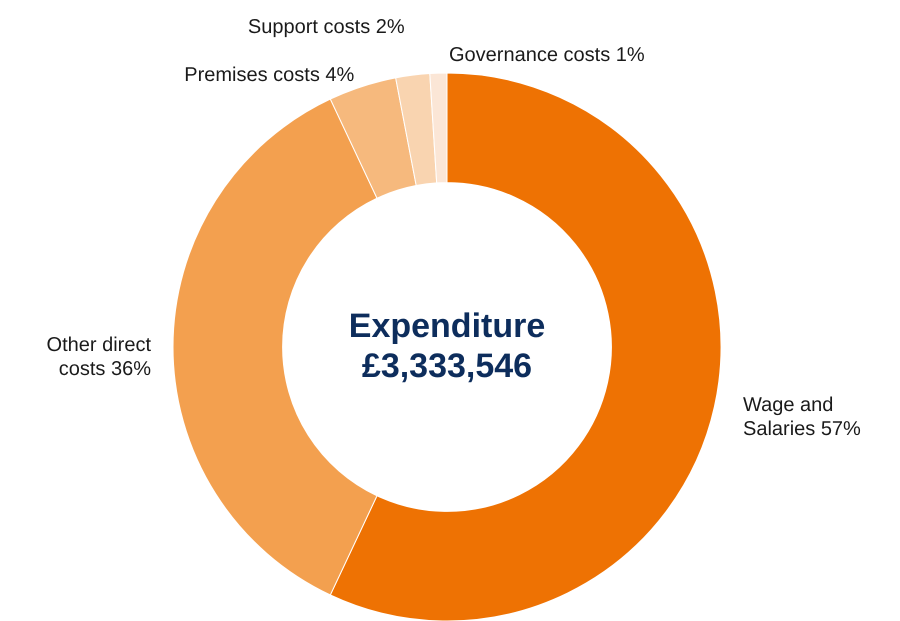  What do you see at coordinates (547, 55) in the screenshot?
I see `slice-label: Governance costs 1%` at bounding box center [547, 55].